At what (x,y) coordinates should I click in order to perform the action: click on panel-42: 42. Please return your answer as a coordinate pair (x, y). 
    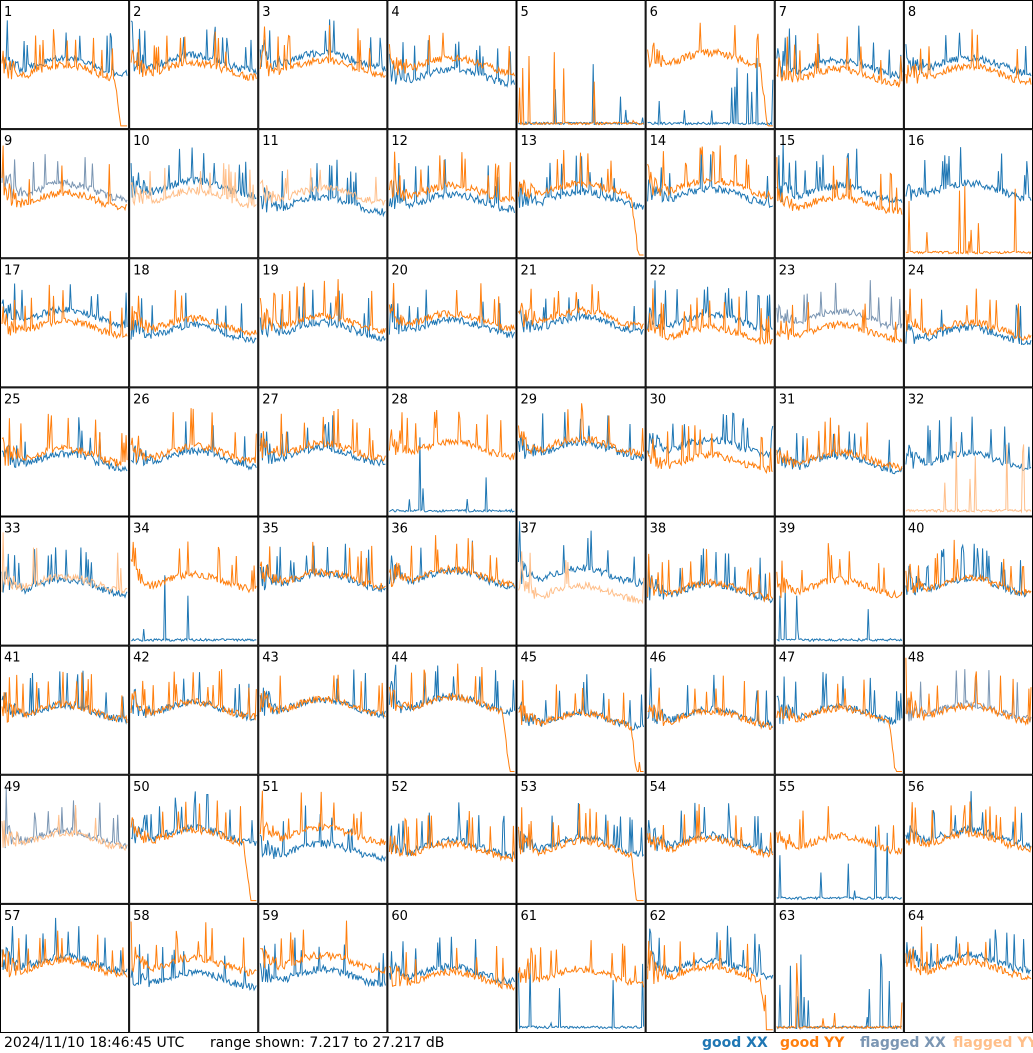
    Looking at the image, I should click on (194, 710).